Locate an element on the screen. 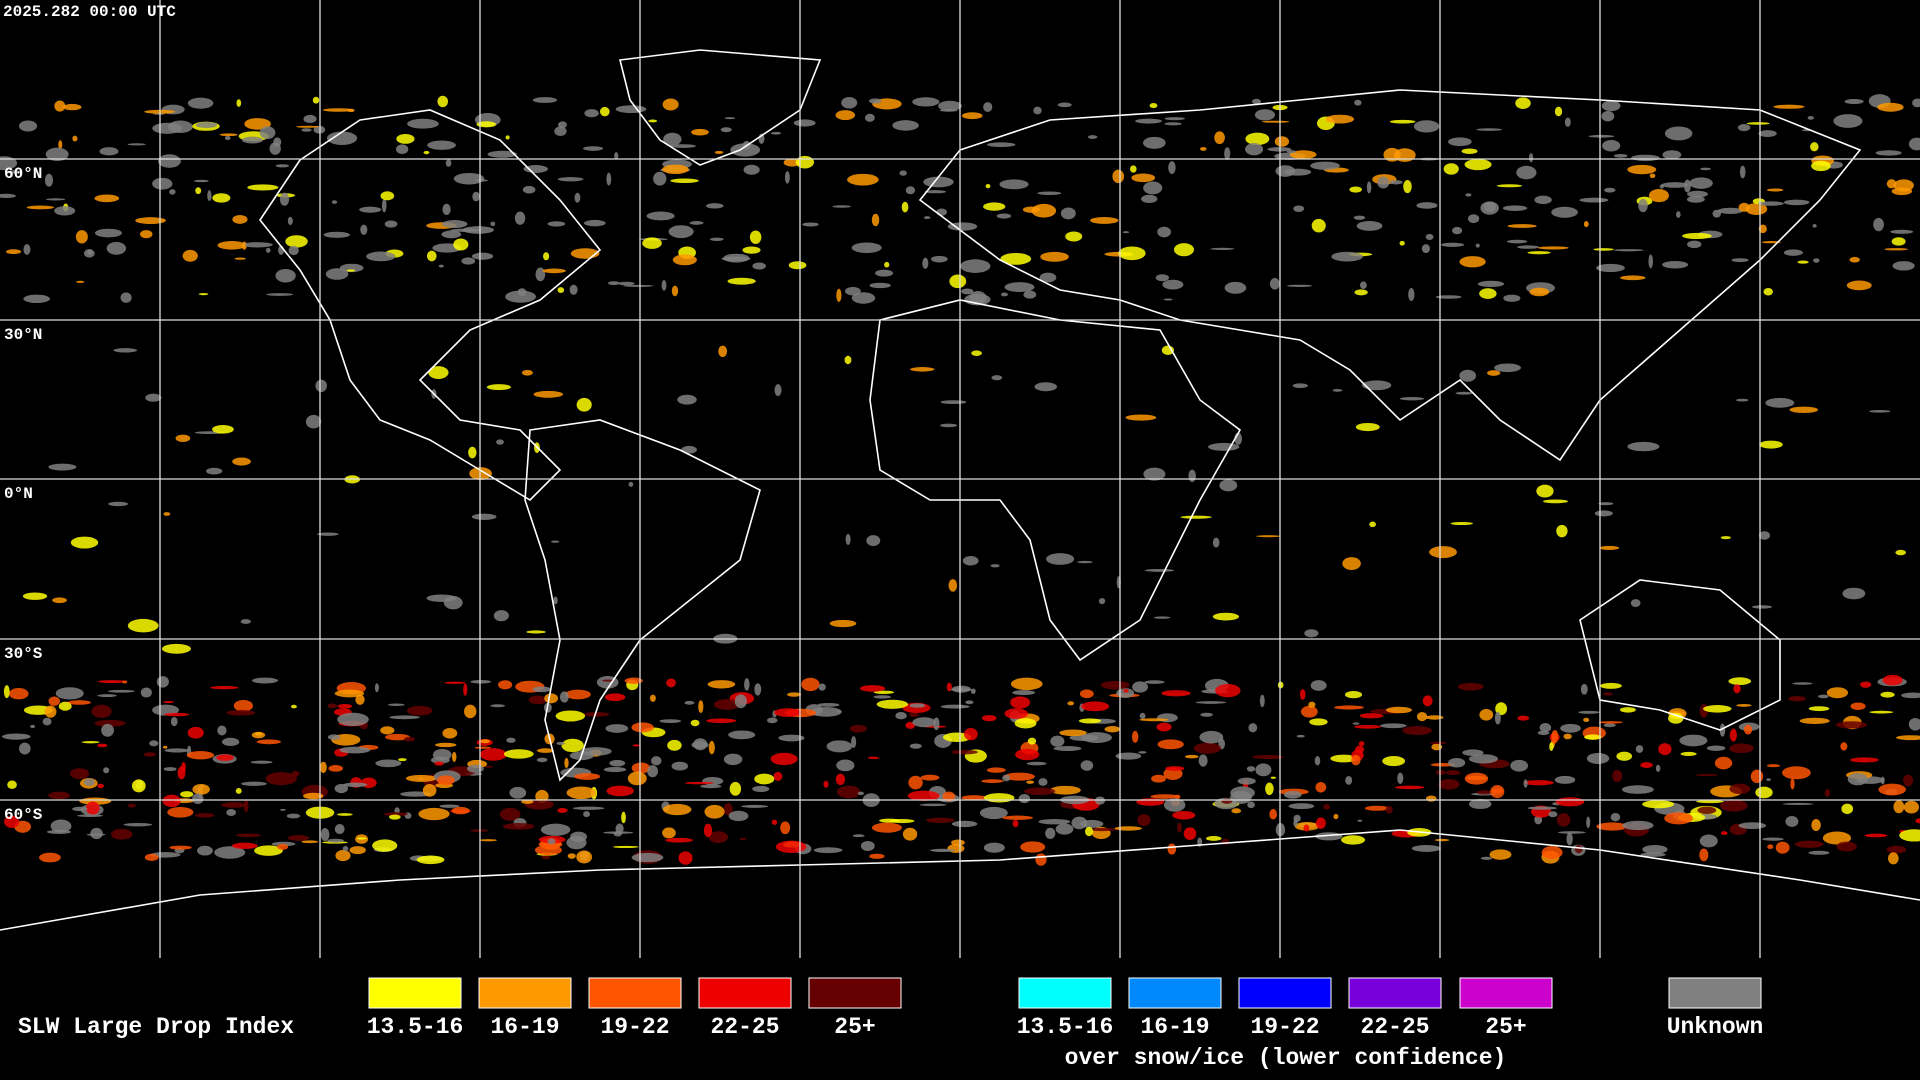  latitude-label: 0°N is located at coordinates (18, 494).